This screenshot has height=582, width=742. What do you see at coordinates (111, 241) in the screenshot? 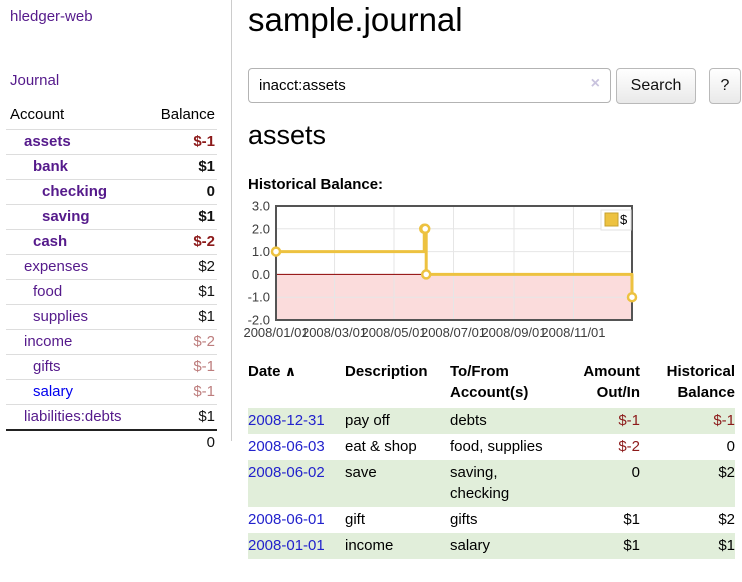
I see `sidebar-account-row: cash $-2` at bounding box center [111, 241].